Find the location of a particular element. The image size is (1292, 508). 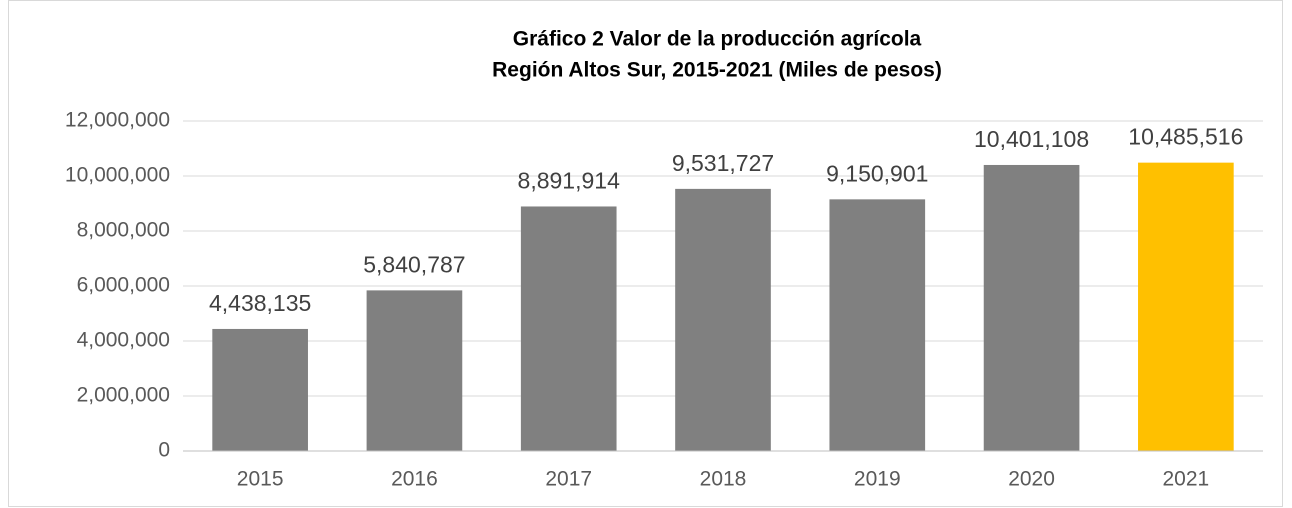

y-tick-label: 4,000,000 is located at coordinates (123, 340).